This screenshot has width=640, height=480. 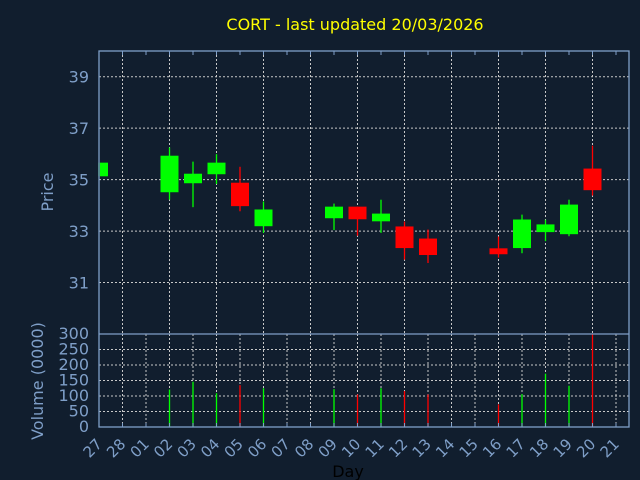 What do you see at coordinates (281, 448) in the screenshot?
I see `x-tick-label: 07` at bounding box center [281, 448].